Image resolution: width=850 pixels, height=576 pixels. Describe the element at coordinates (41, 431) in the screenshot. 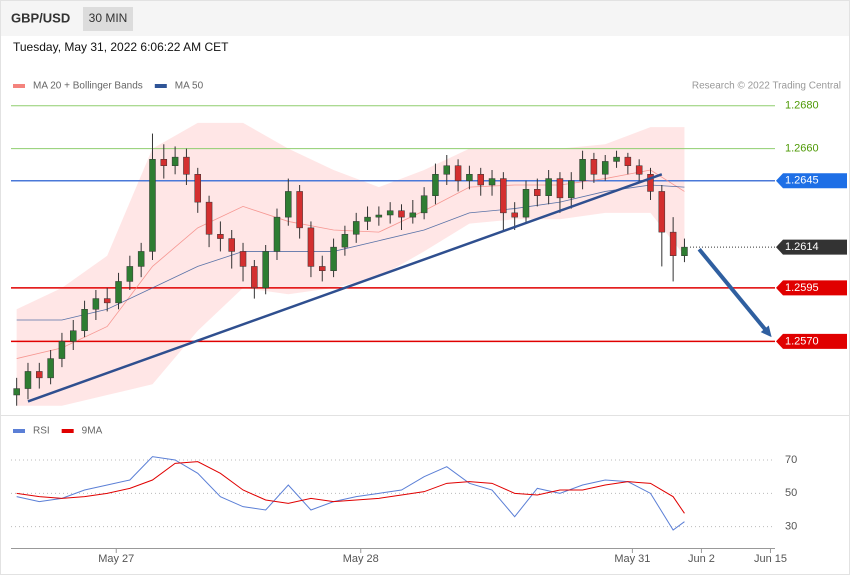

I see `legend-label: RSI` at that location.